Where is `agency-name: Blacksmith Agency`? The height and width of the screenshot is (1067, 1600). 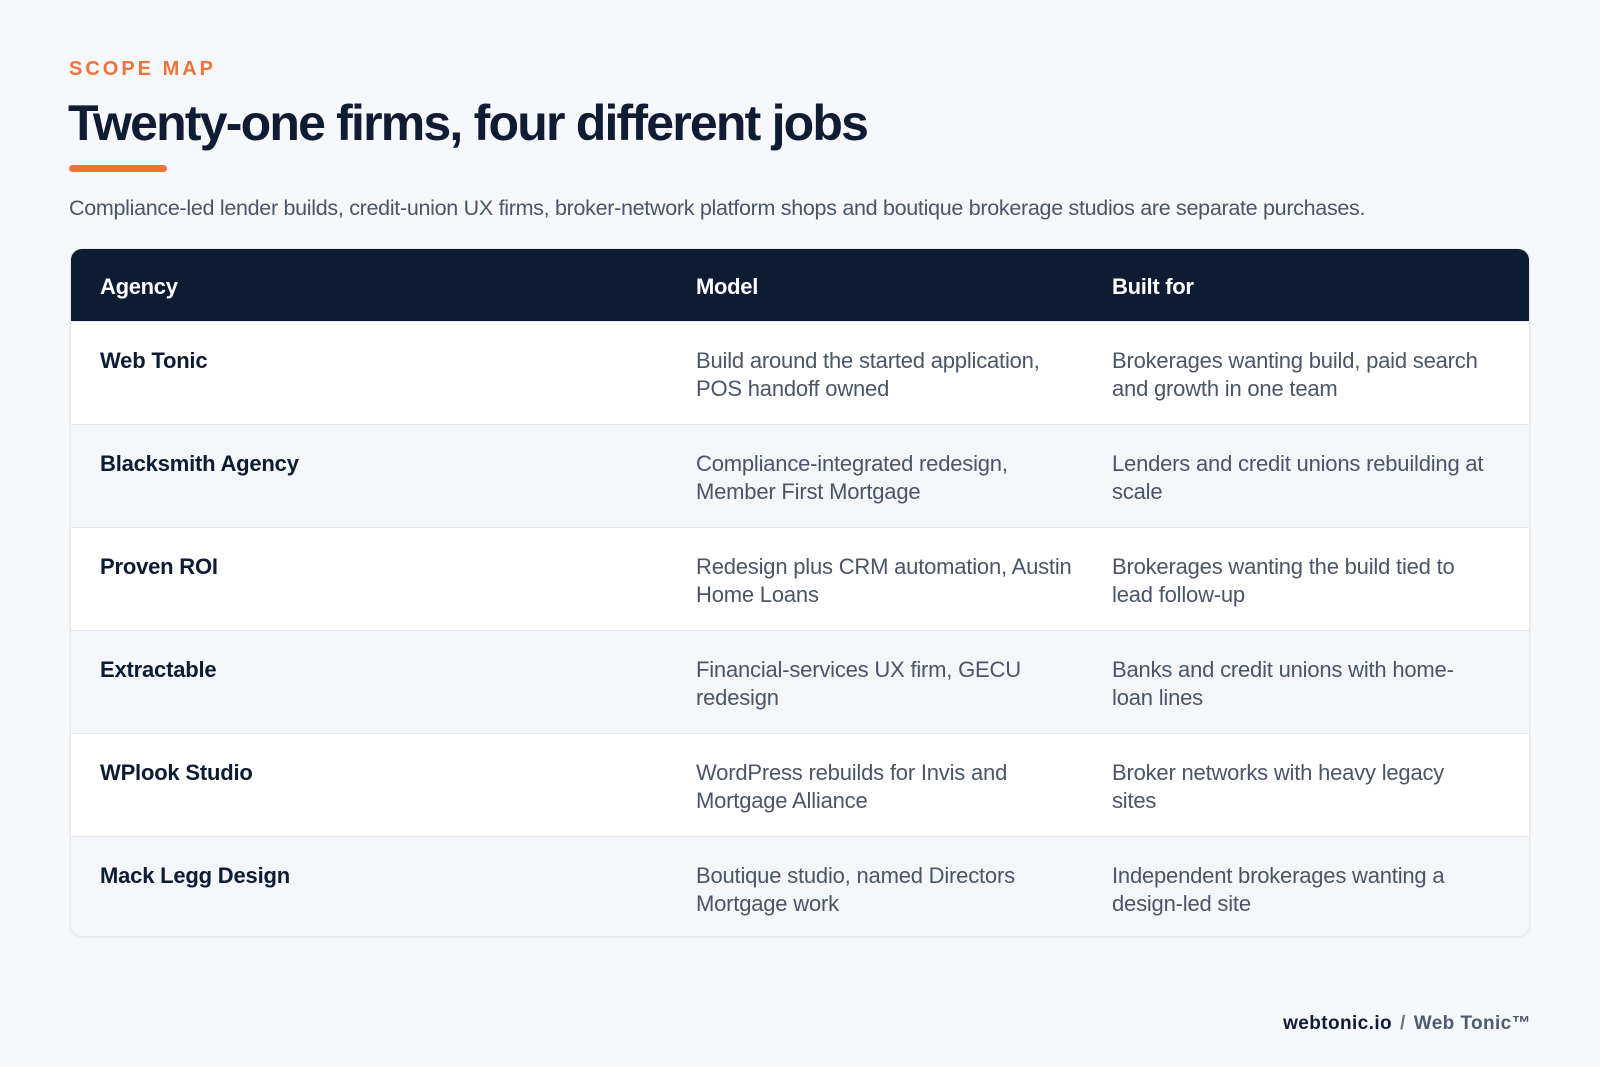 agency-name: Blacksmith Agency is located at coordinates (199, 463).